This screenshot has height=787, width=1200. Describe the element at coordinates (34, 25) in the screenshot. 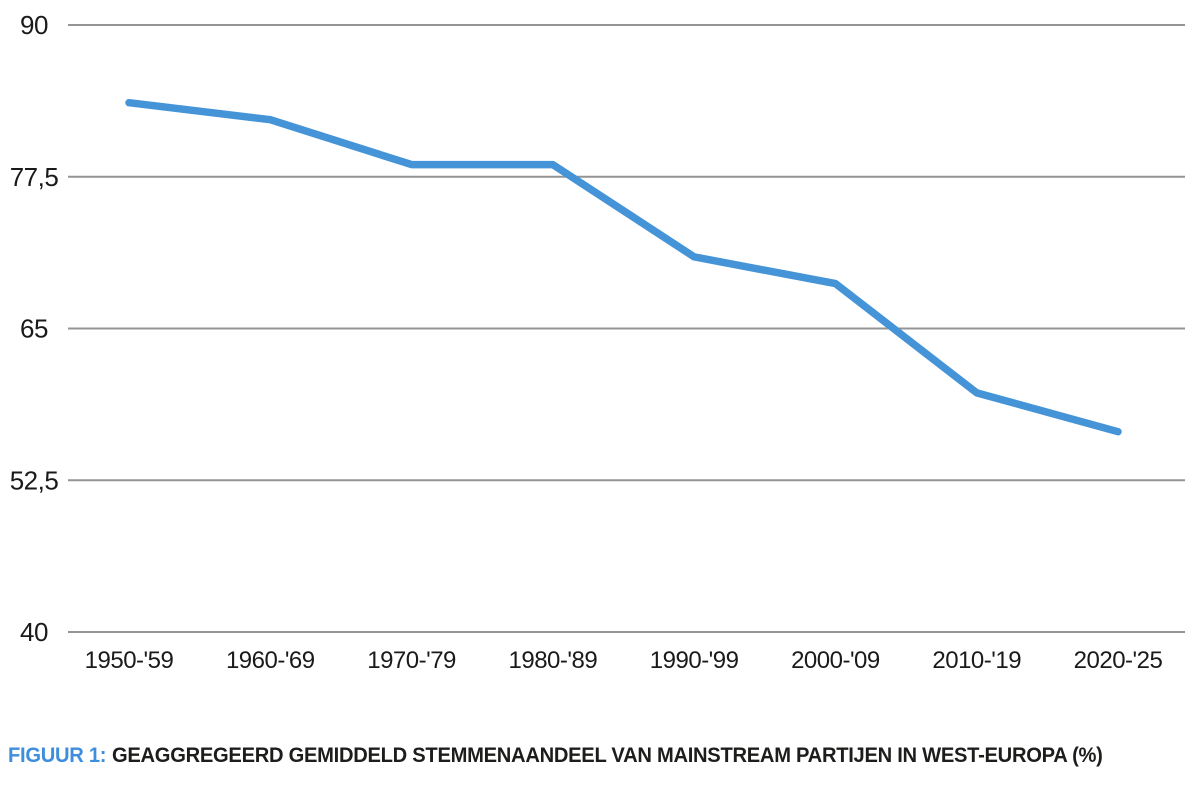

I see `y-axis-tick-label: 90` at that location.